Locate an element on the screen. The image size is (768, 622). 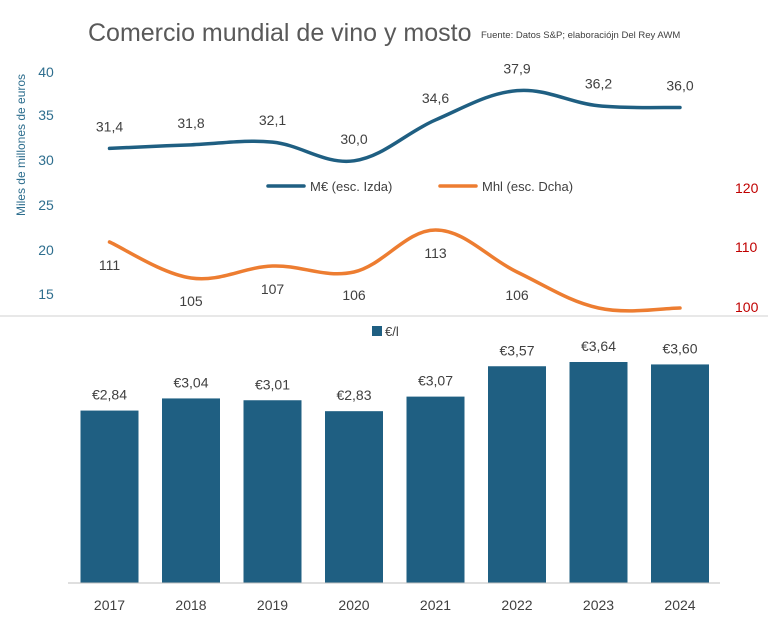
bar-data-label: €3,64 is located at coordinates (598, 346).